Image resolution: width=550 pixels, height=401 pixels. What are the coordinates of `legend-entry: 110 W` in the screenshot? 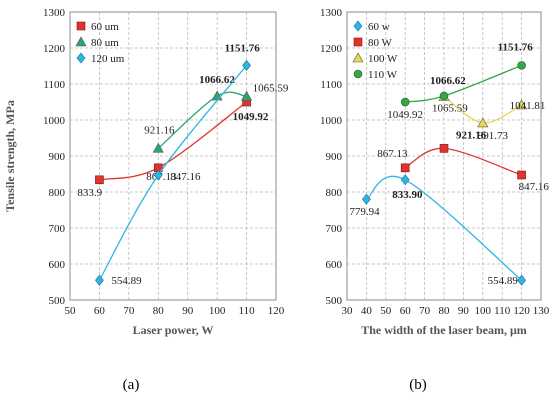 It's located at (383, 75).